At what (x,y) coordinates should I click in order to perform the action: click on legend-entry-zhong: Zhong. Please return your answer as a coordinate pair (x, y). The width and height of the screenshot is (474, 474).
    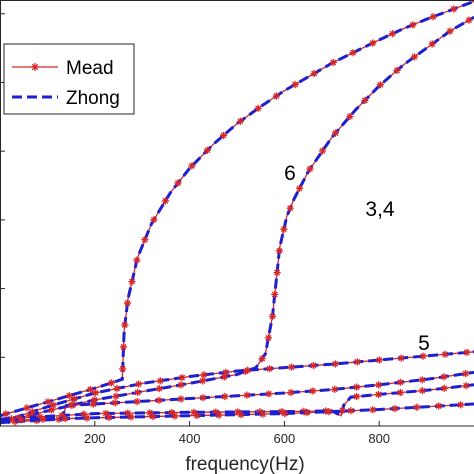
    Looking at the image, I should click on (66, 98).